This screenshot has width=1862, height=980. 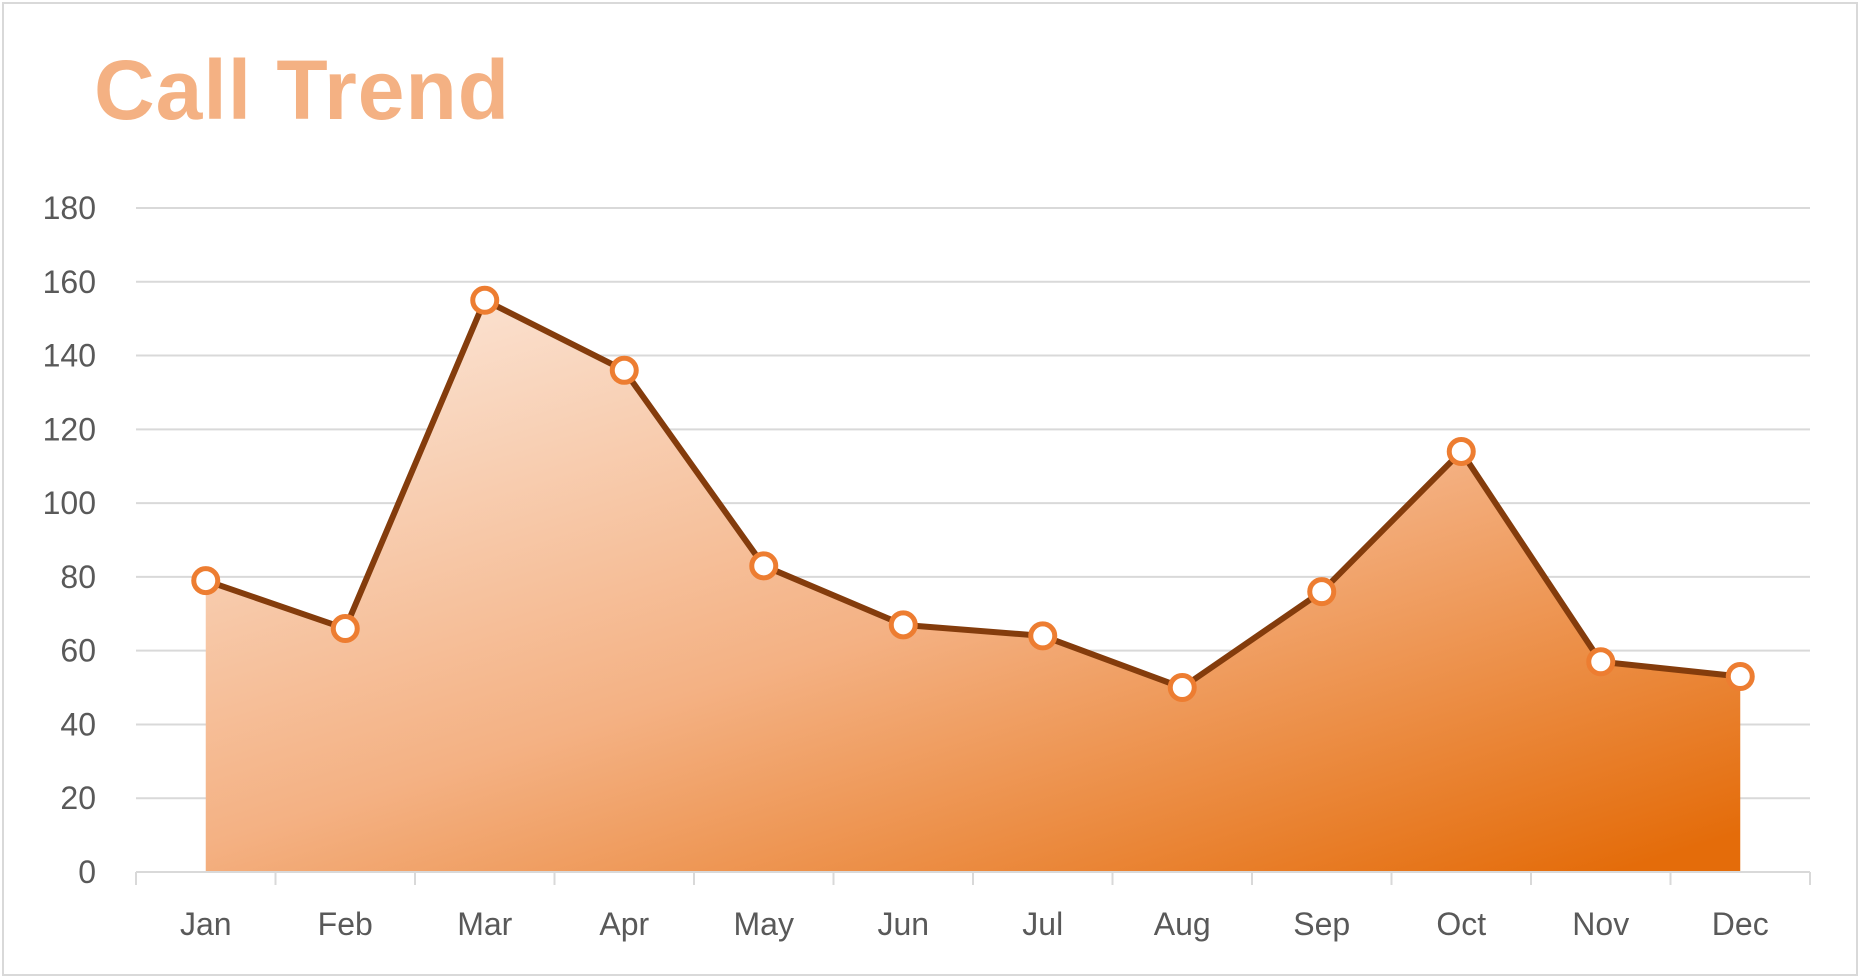 I want to click on data-point-nov, so click(x=1601, y=662).